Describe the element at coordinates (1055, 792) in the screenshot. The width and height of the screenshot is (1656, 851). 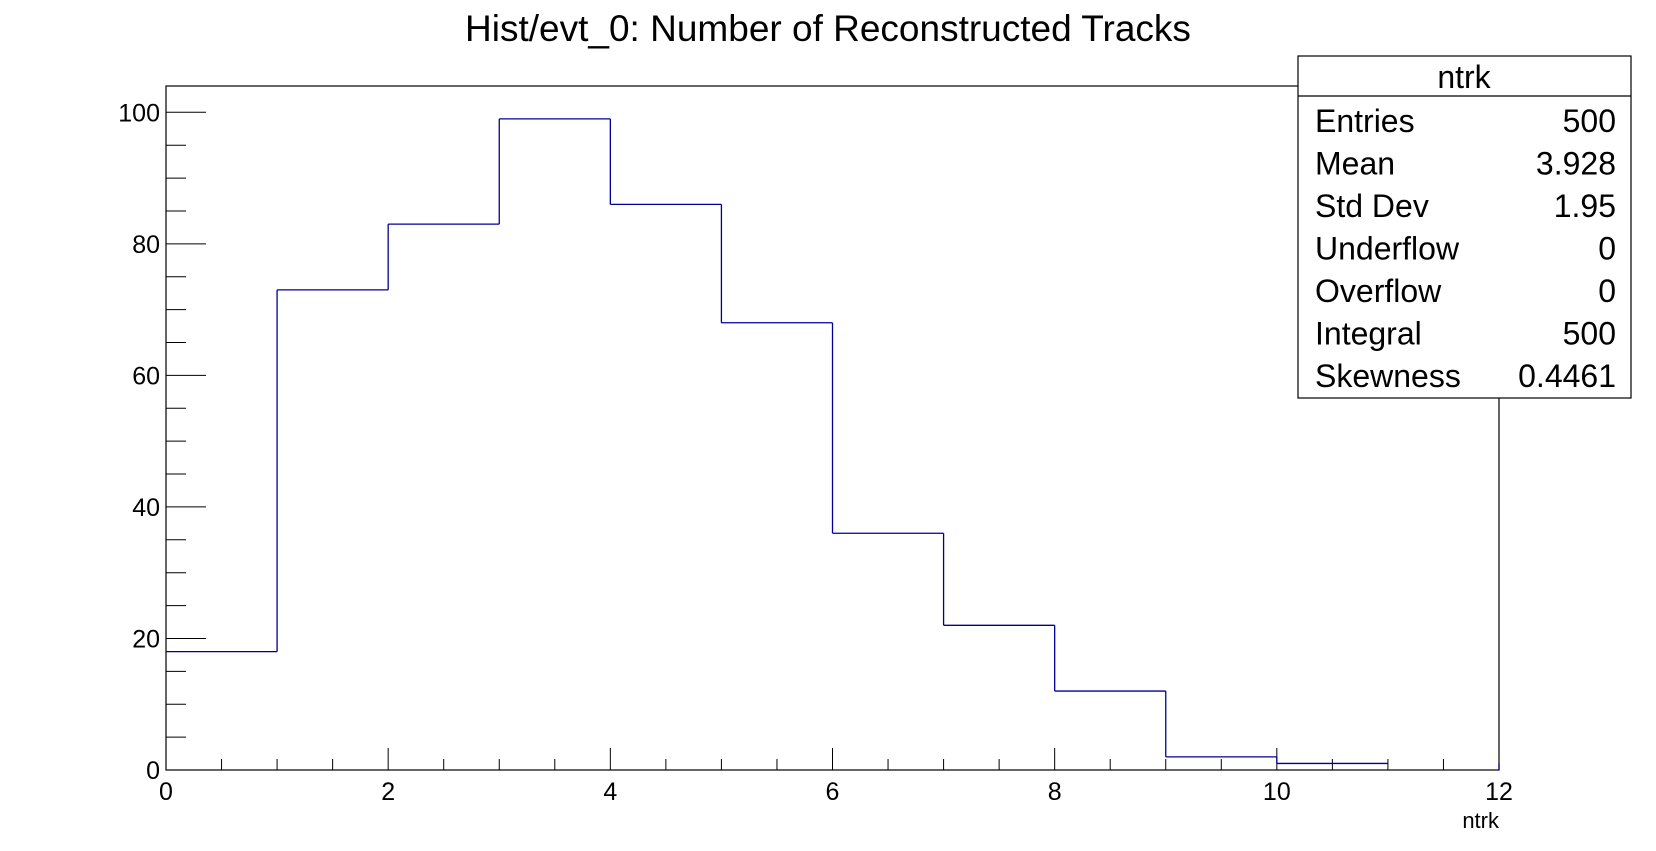
I see `x-tick-label: 8` at that location.